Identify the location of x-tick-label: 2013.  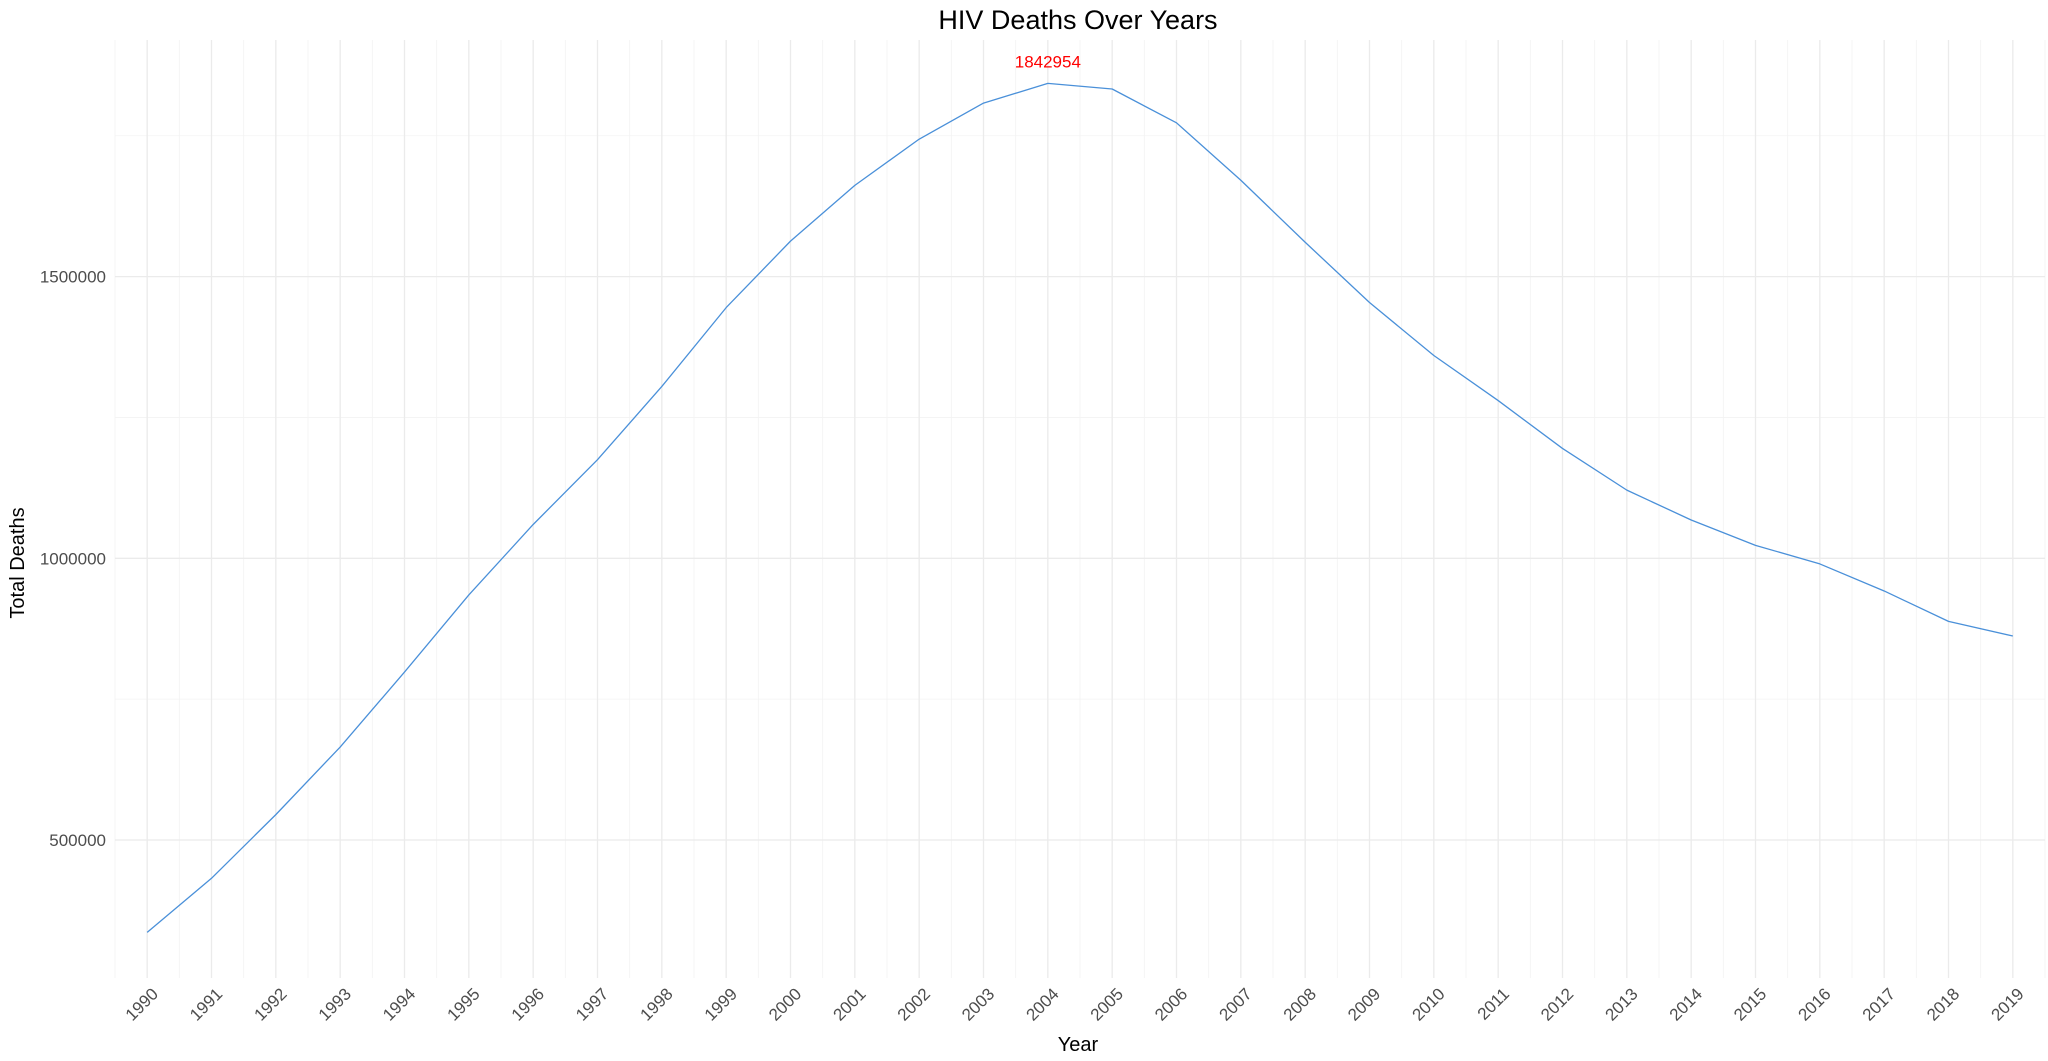
(1621, 1004).